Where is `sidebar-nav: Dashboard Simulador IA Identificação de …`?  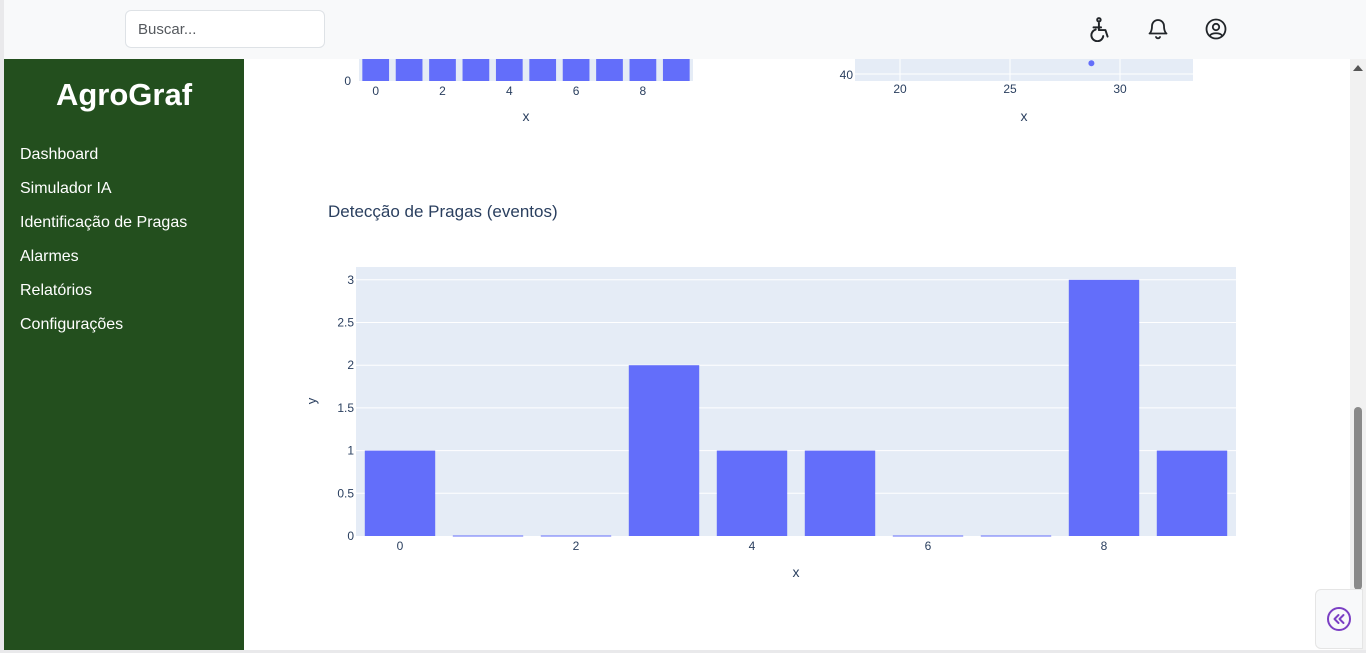 sidebar-nav: Dashboard Simulador IA Identificação de … is located at coordinates (103, 247).